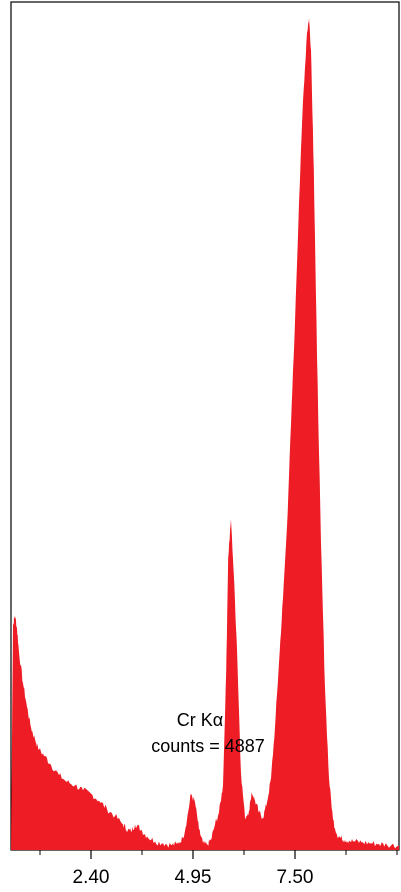 This screenshot has width=401, height=892. I want to click on x-tick-label: 4.95, so click(193, 877).